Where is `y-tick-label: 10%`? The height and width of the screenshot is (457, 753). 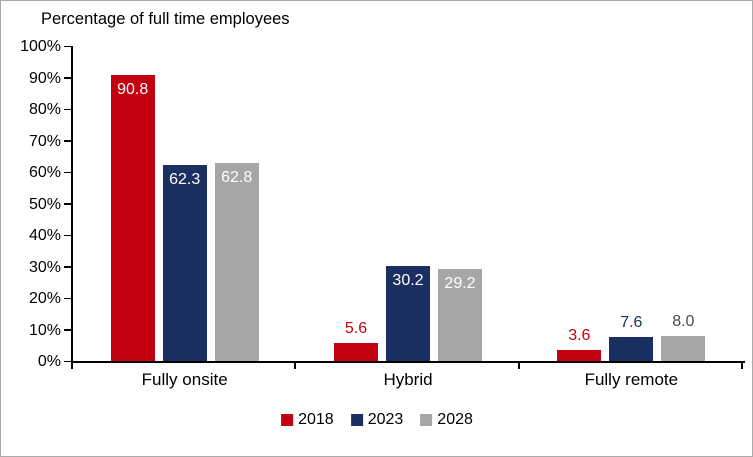 y-tick-label: 10% is located at coordinates (44, 330).